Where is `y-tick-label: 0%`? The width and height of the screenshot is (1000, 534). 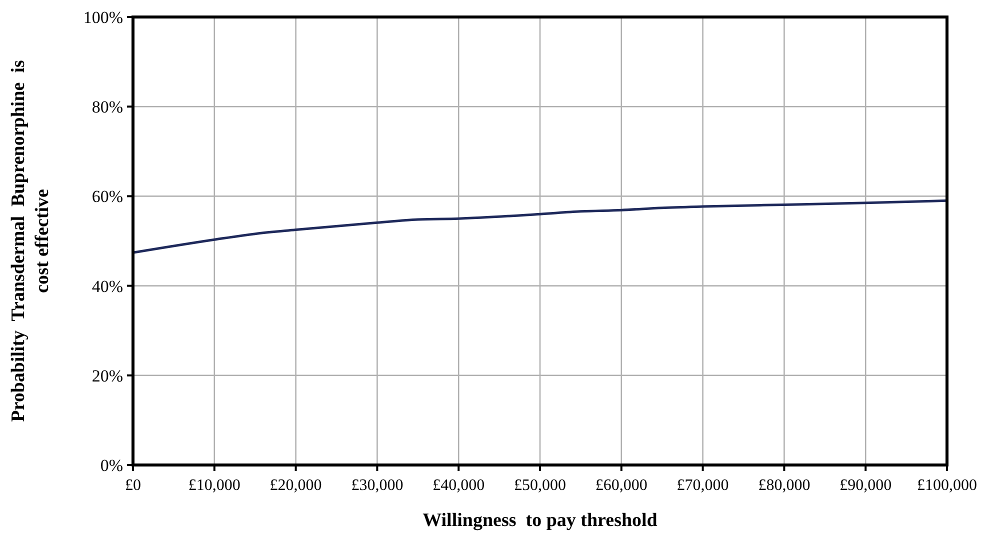 y-tick-label: 0% is located at coordinates (111, 465).